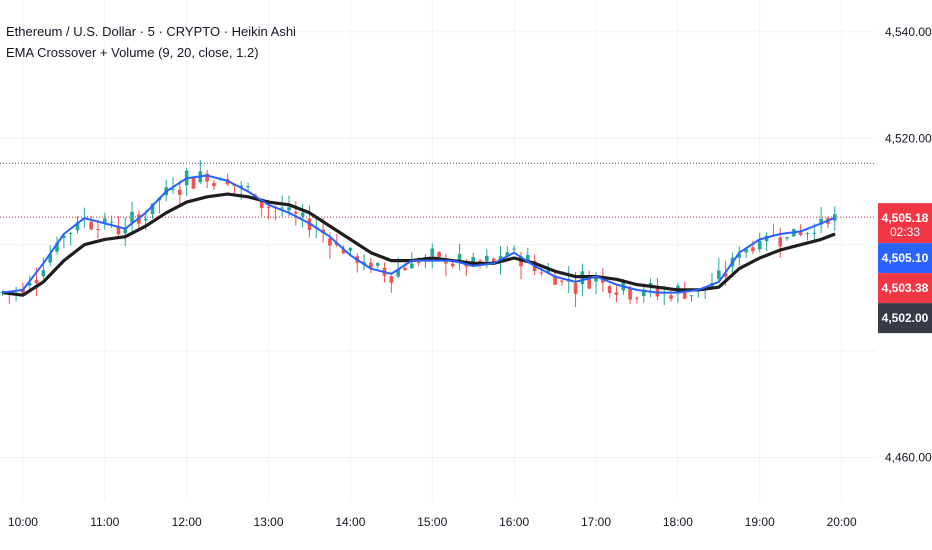 The height and width of the screenshot is (550, 932). What do you see at coordinates (514, 522) in the screenshot?
I see `time-tick-label: 16:00` at bounding box center [514, 522].